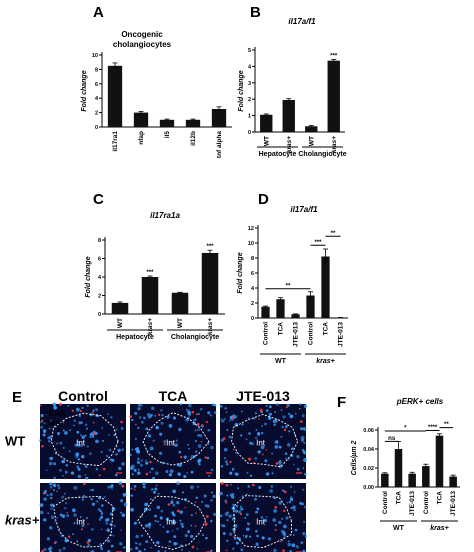 The height and width of the screenshot is (552, 474). Describe the element at coordinates (333, 234) in the screenshot. I see `chart-d-significance: **` at that location.